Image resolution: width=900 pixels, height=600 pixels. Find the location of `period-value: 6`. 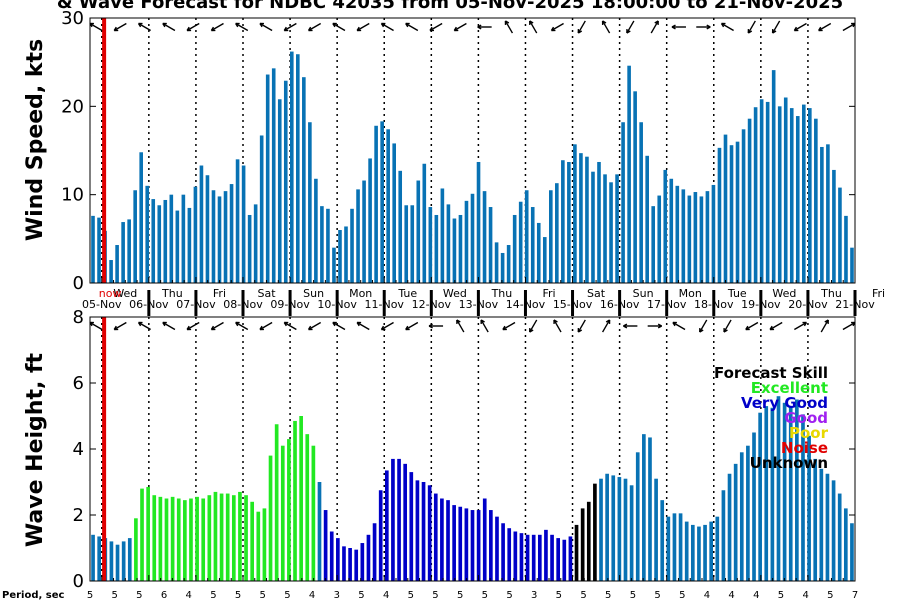

period-value: 6 is located at coordinates (164, 595).